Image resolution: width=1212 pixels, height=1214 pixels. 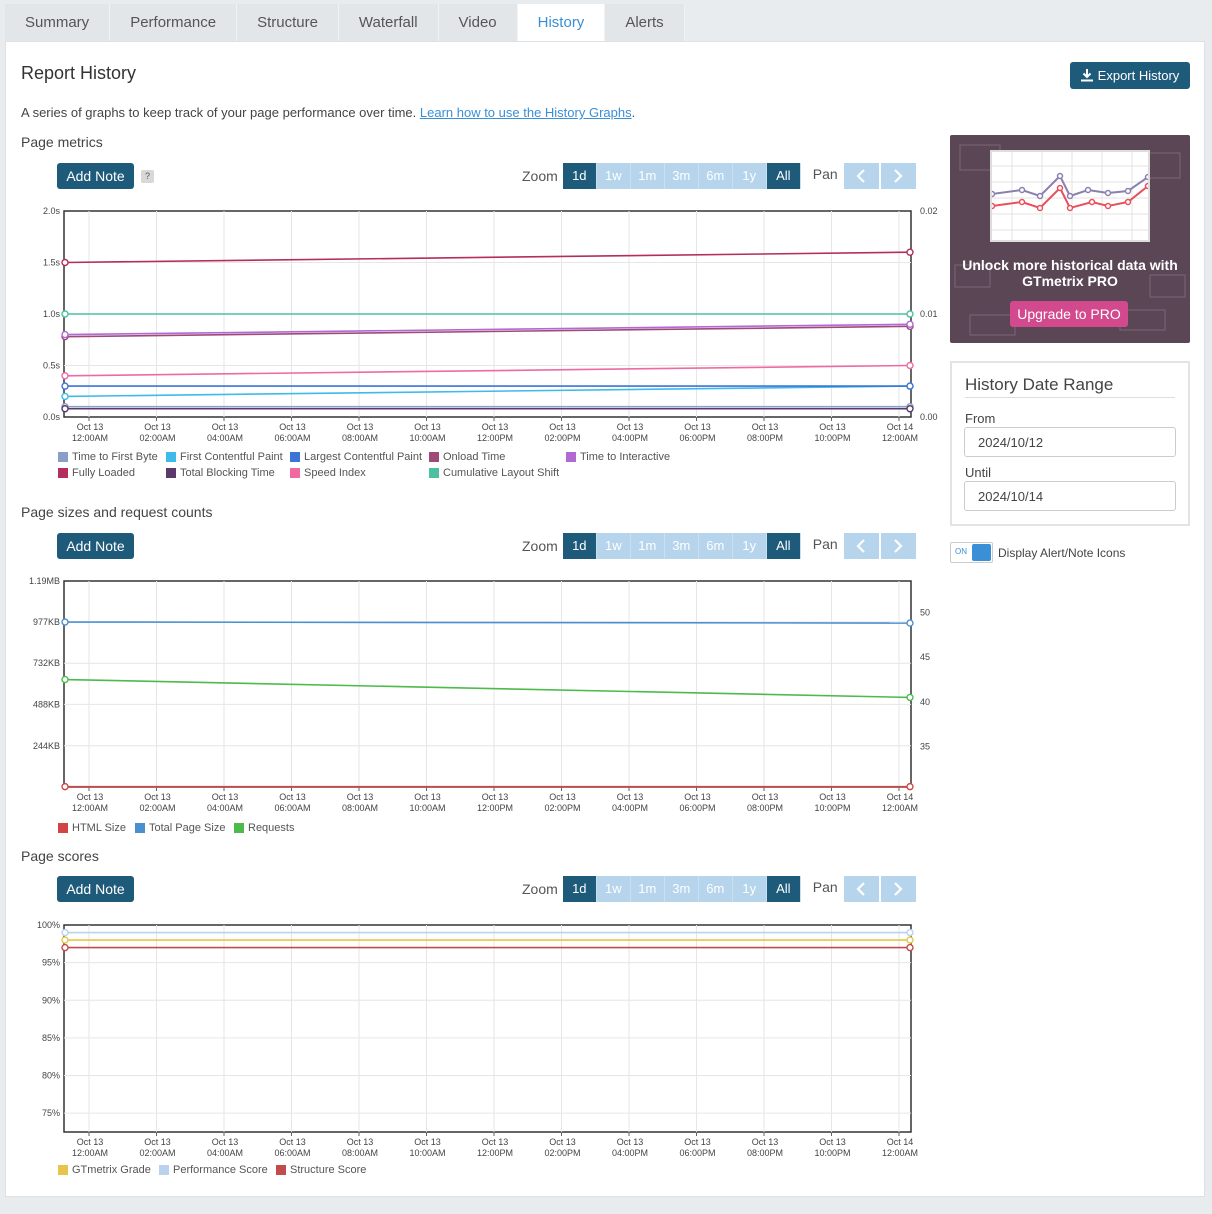 What do you see at coordinates (174, 22) in the screenshot?
I see `tab-performance: Performance` at bounding box center [174, 22].